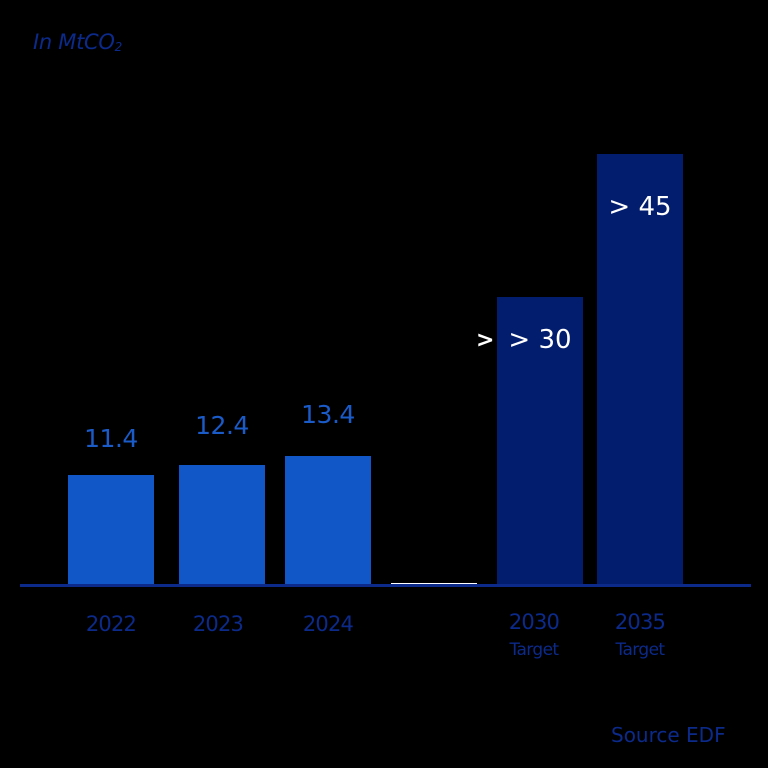  What do you see at coordinates (534, 622) in the screenshot?
I see `x-label-2030: 2030` at bounding box center [534, 622].